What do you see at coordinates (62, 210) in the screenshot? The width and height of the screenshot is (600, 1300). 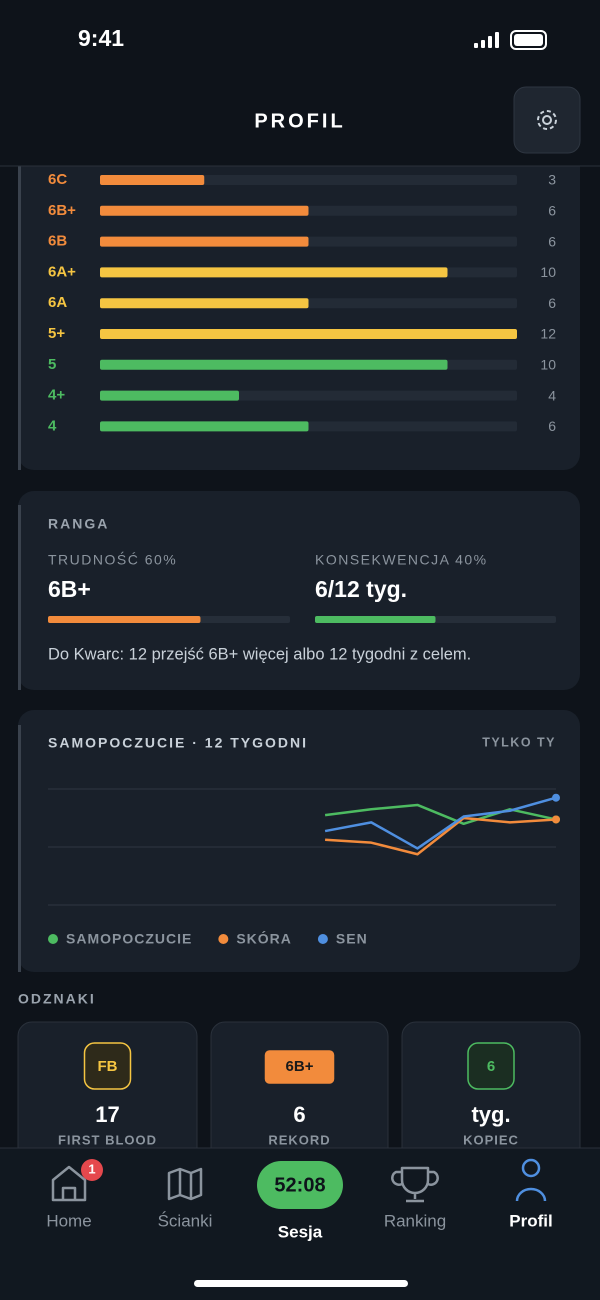 I see `grade-label: 6B+` at bounding box center [62, 210].